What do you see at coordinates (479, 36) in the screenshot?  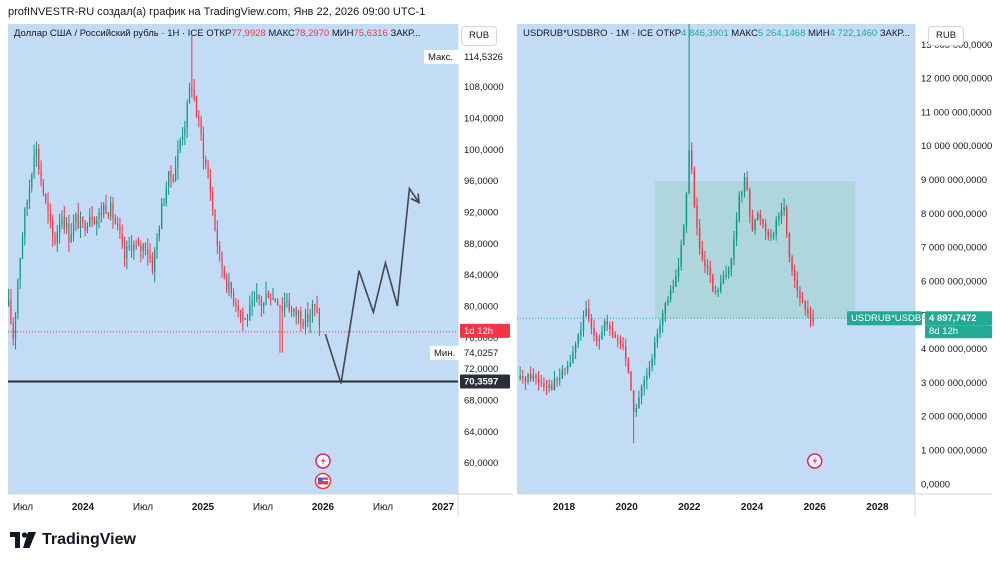 I see `currency-button-left: RUB` at bounding box center [479, 36].